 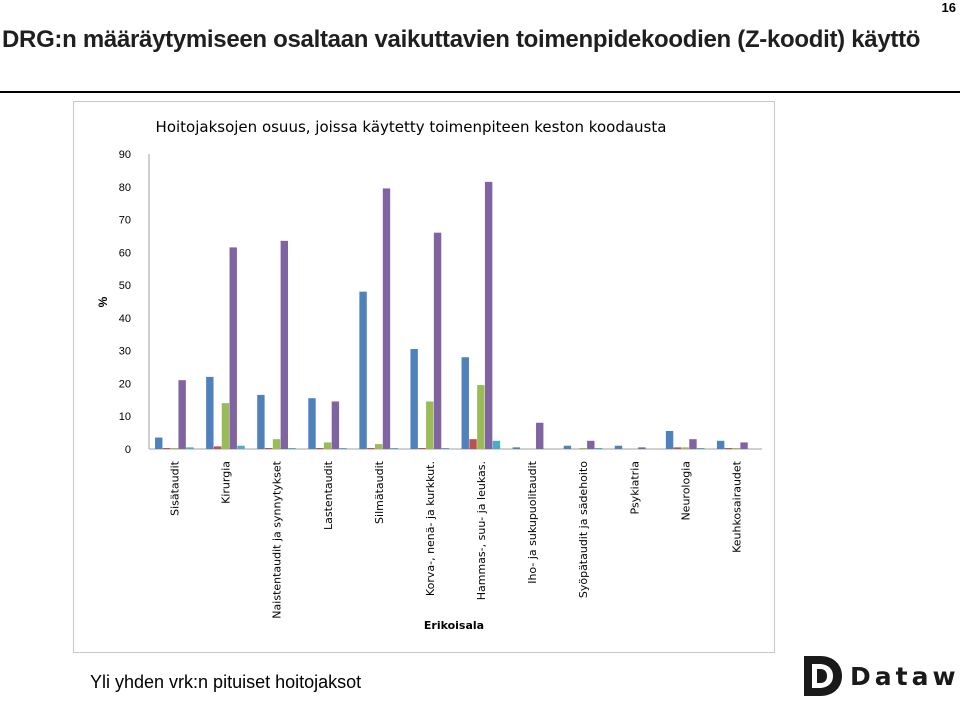 I want to click on logo-mark-icon, so click(x=823, y=676).